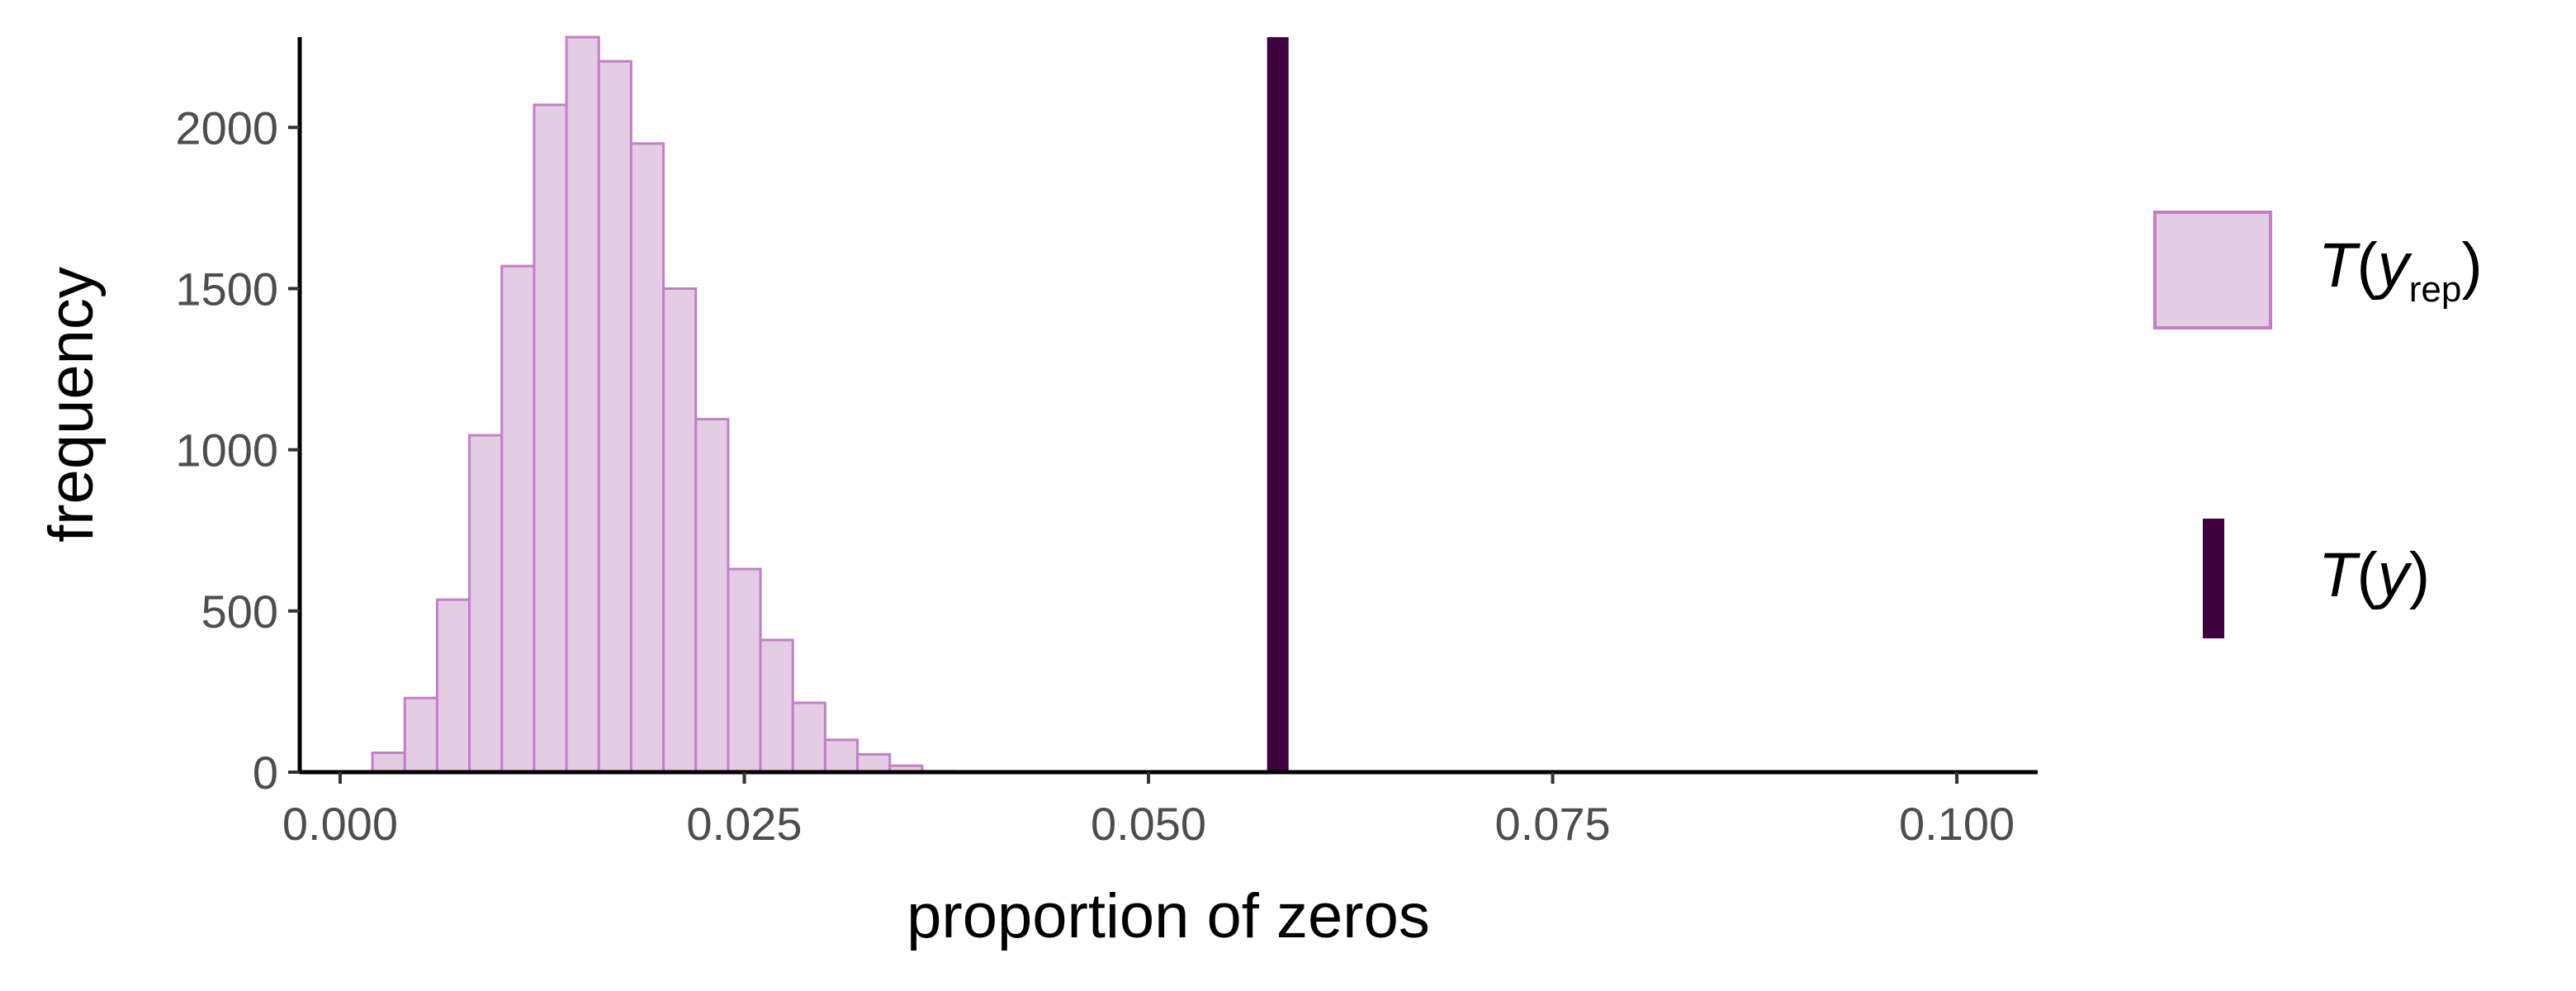  Describe the element at coordinates (340, 824) in the screenshot. I see `x-tick-label: 0.000` at that location.